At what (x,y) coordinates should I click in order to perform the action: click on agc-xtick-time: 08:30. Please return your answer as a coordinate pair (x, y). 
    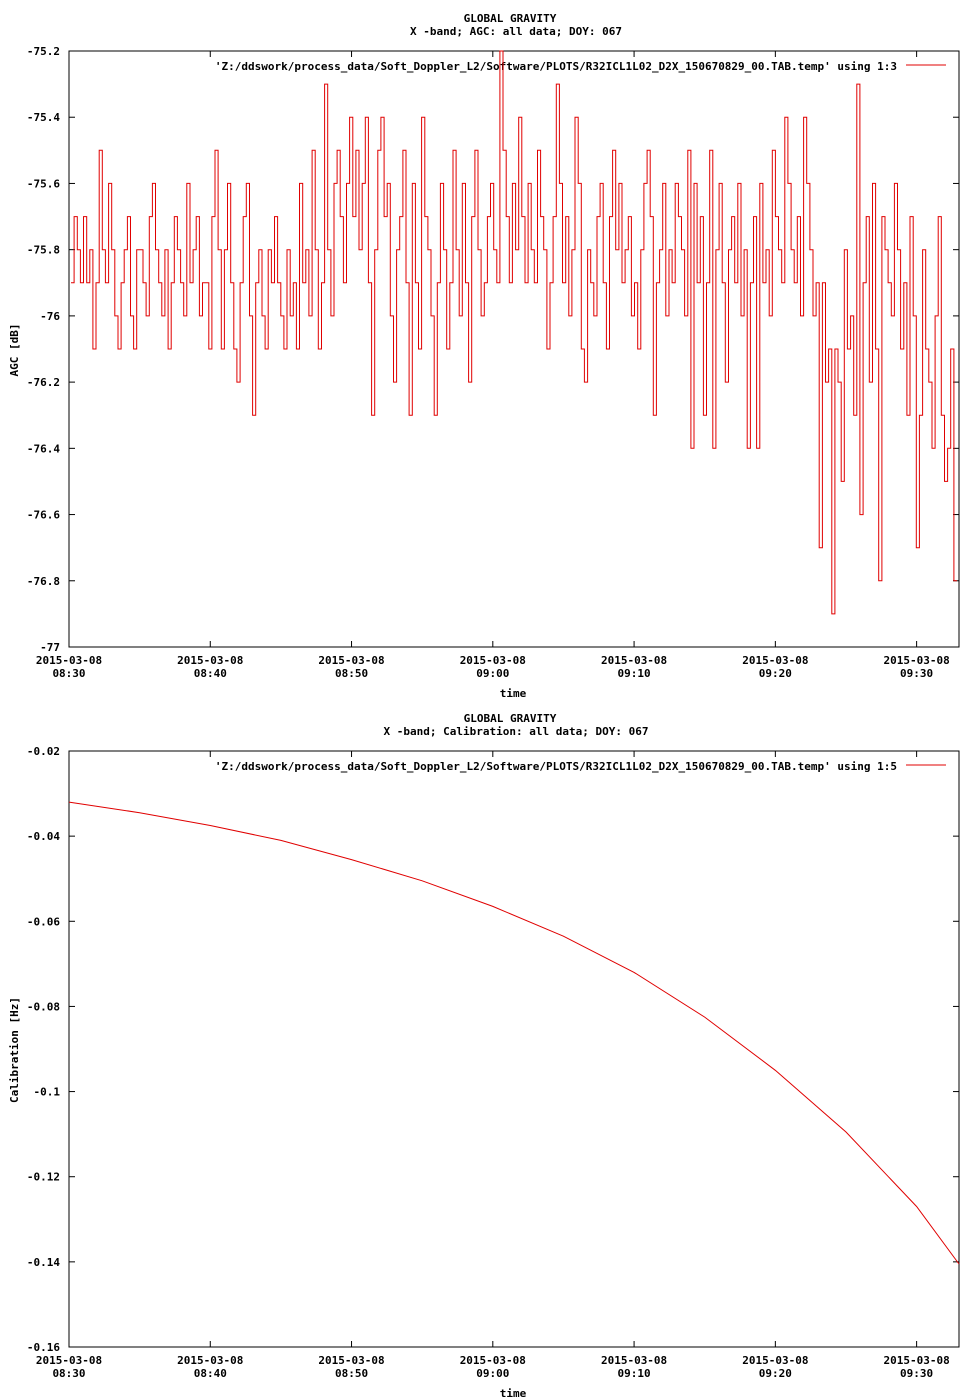
    Looking at the image, I should click on (68, 673).